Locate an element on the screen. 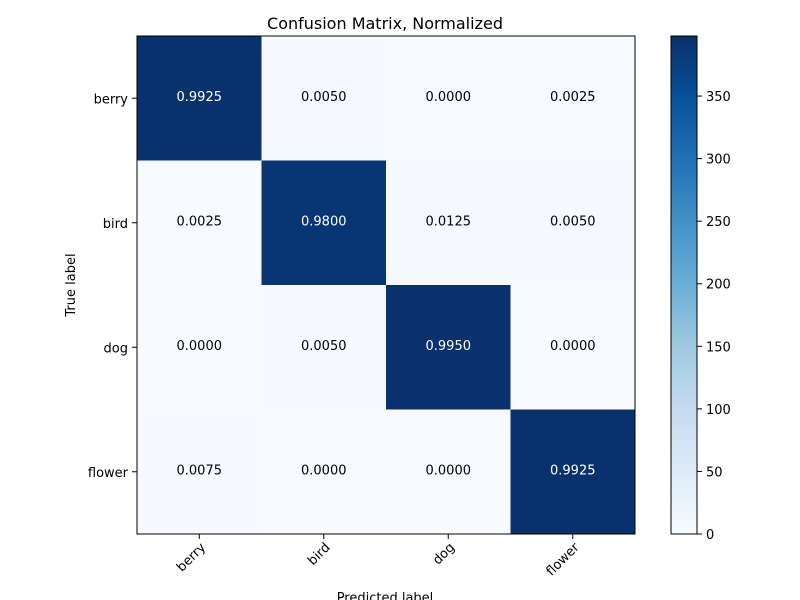  cell-label-1-1: 0.9800 is located at coordinates (324, 222).